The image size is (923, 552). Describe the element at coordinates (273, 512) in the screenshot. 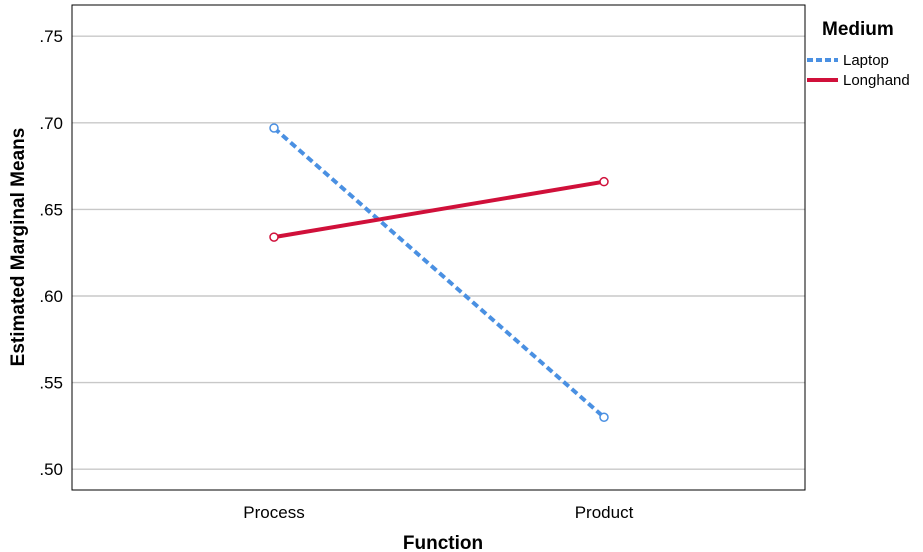

I see `x-tick-label: Process` at that location.